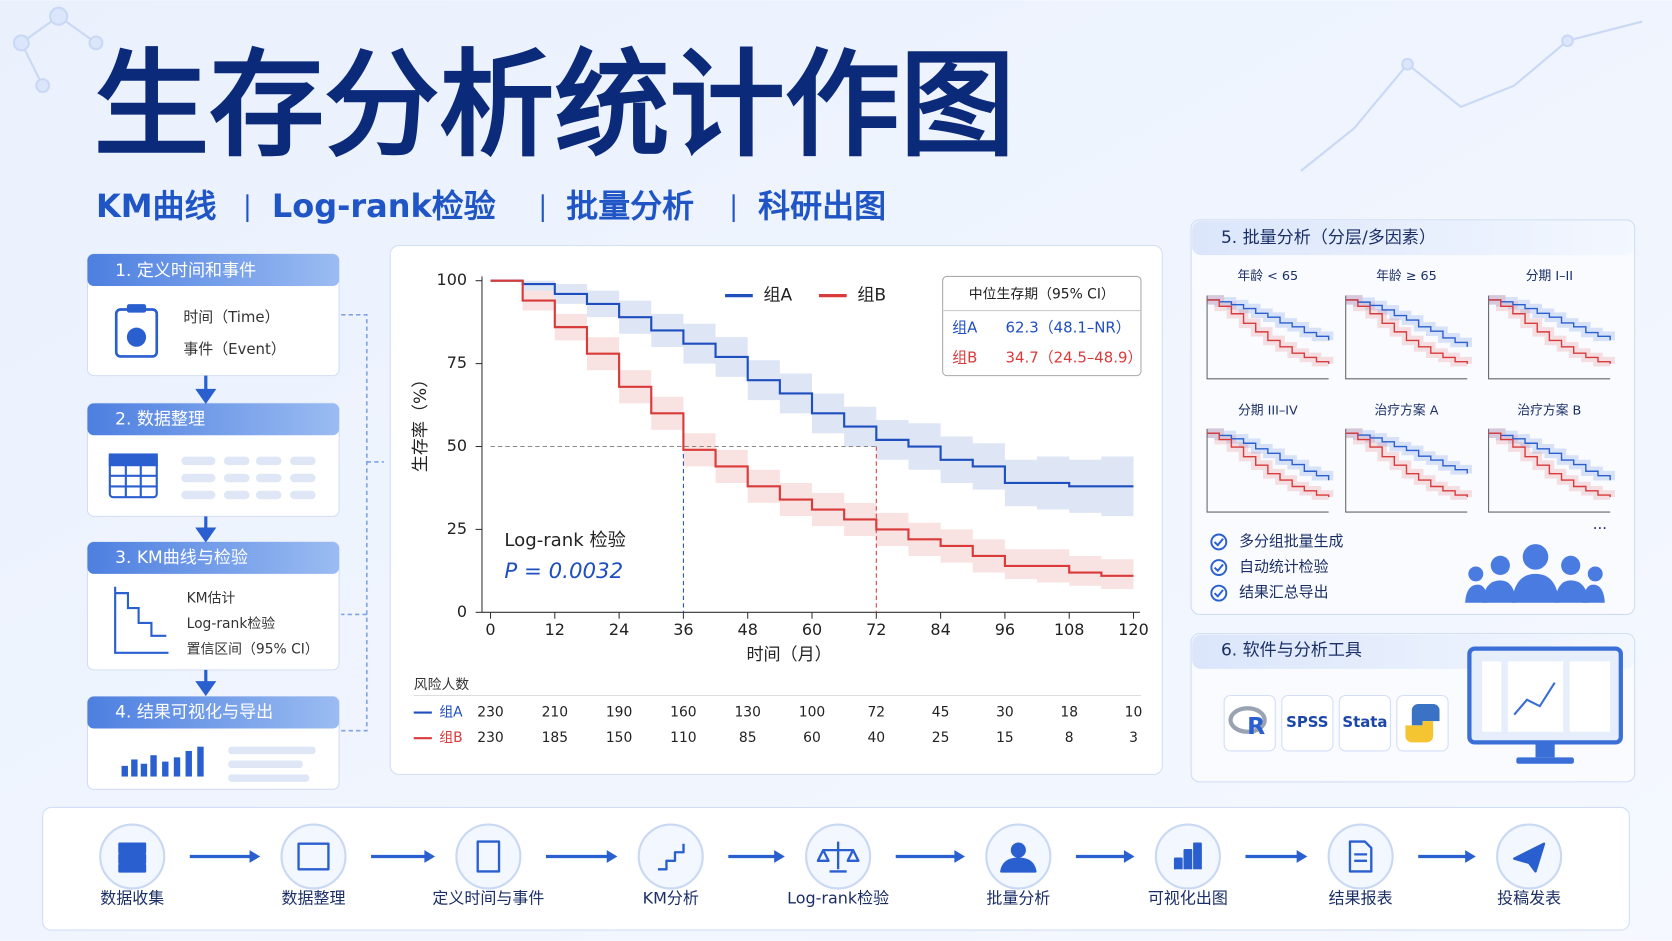 This screenshot has width=1672, height=941. I want to click on flow-label: Log-rank检验, so click(838, 898).